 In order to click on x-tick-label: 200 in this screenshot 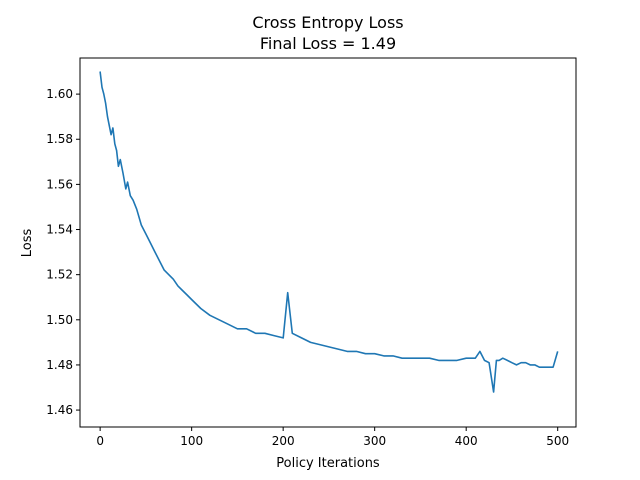, I will do `click(283, 441)`.